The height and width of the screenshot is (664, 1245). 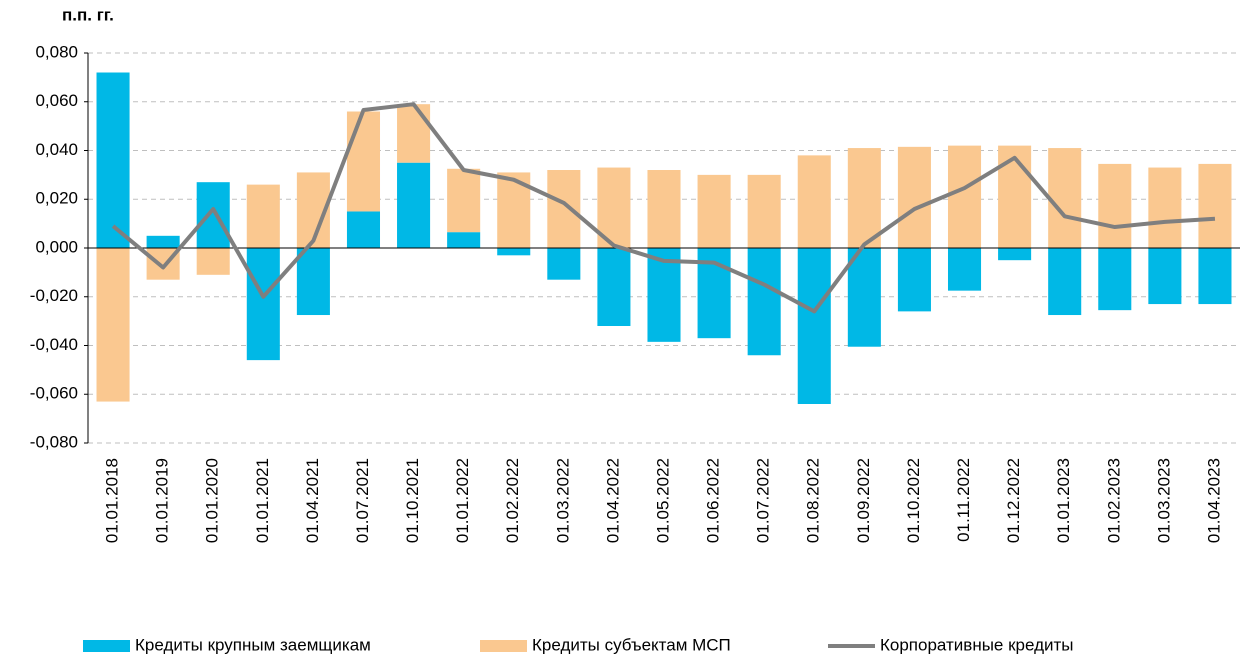 I want to click on x-tick-label: 01.05.2022, so click(x=662, y=500).